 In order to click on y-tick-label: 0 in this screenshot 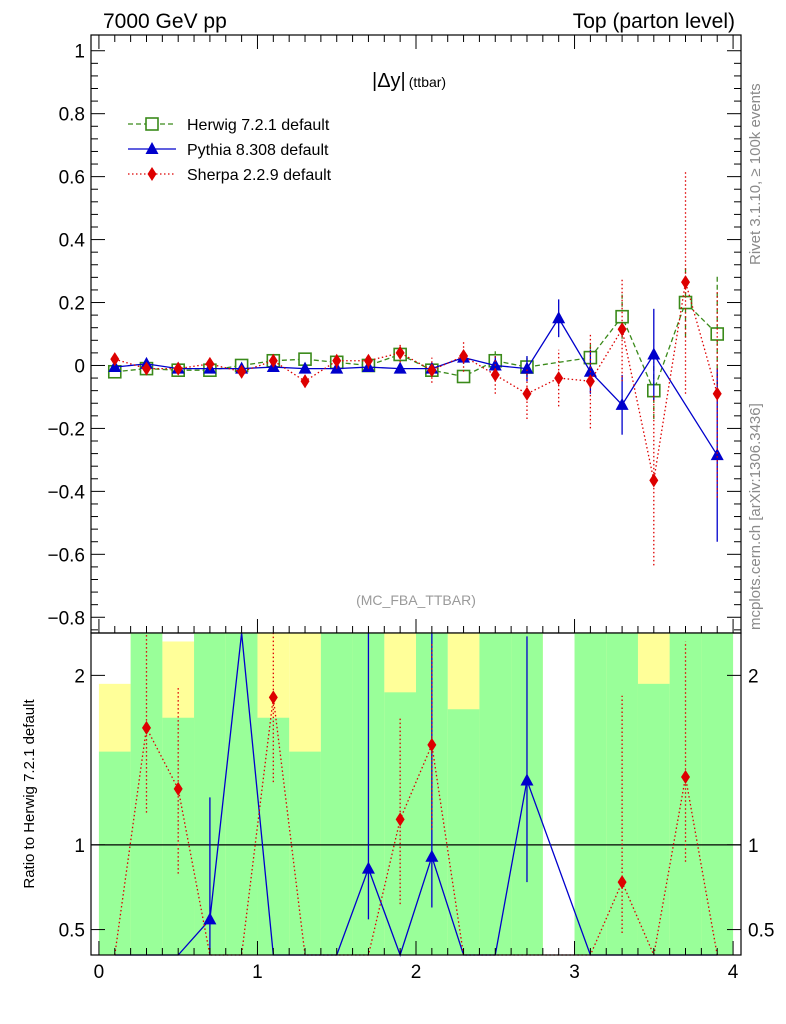, I will do `click(79, 366)`.